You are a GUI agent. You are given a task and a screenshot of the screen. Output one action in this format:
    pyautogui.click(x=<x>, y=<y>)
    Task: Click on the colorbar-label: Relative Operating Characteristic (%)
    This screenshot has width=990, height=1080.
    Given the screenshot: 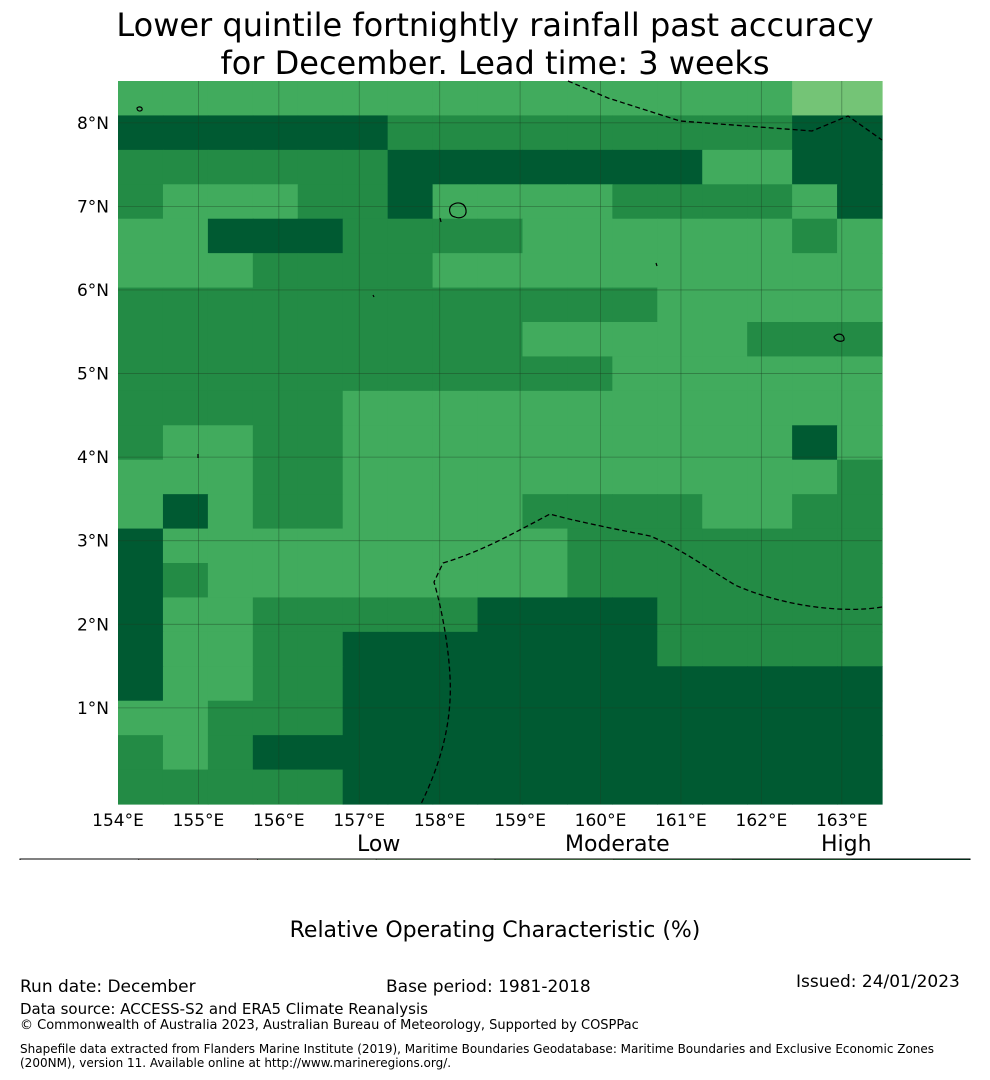 What is the action you would take?
    pyautogui.click(x=495, y=930)
    